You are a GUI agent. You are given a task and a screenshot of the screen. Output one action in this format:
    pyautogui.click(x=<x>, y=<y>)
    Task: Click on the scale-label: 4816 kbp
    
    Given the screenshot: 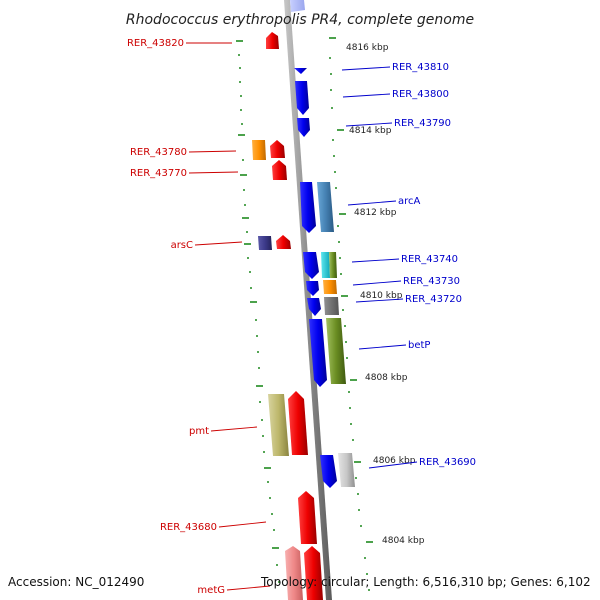 What is the action you would take?
    pyautogui.click(x=367, y=48)
    